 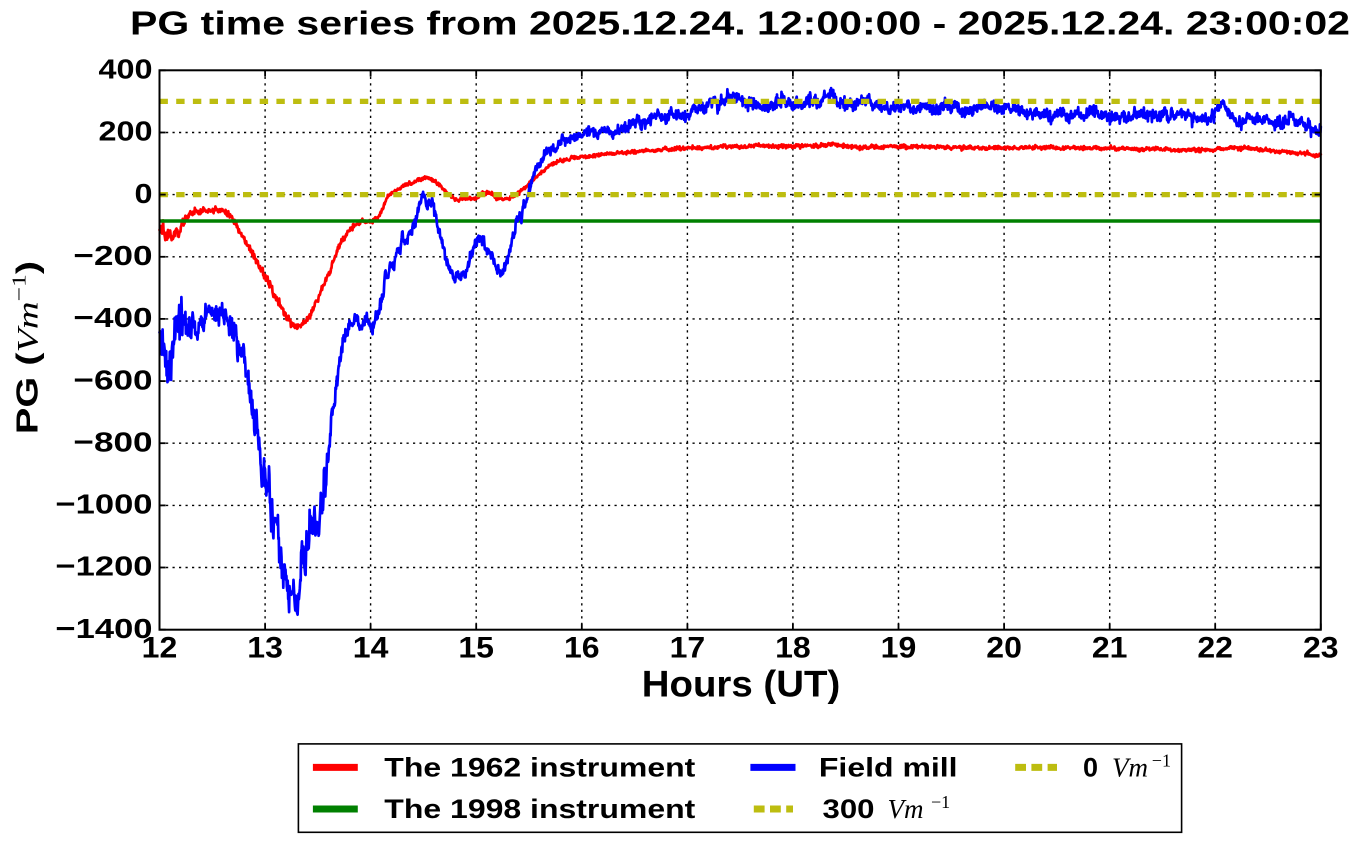 What do you see at coordinates (126, 69) in the screenshot?
I see `svg-text: 400` at bounding box center [126, 69].